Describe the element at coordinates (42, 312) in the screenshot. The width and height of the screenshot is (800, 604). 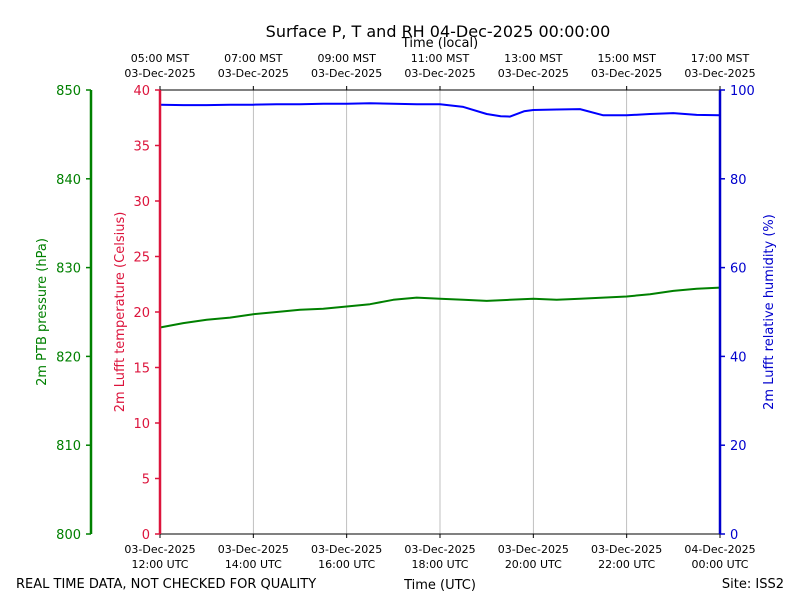
I see `pressure-axis-label: 2m PTB pressure (hPa)` at that location.